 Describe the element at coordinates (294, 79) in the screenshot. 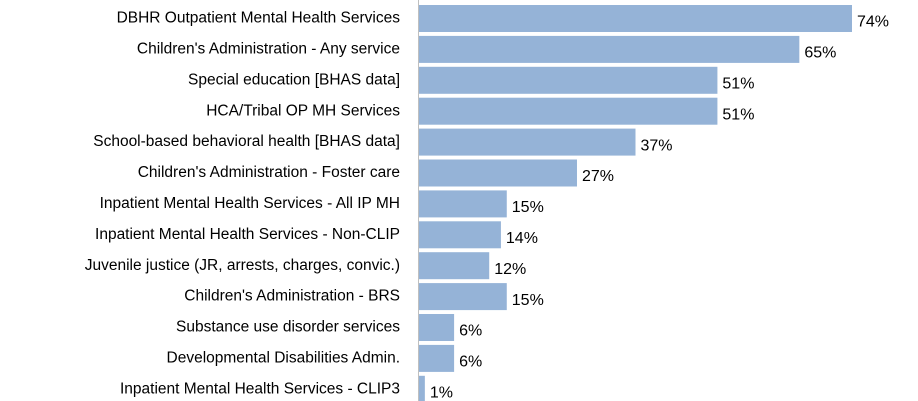

I see `category-label: Special education [BHAS data]` at that location.